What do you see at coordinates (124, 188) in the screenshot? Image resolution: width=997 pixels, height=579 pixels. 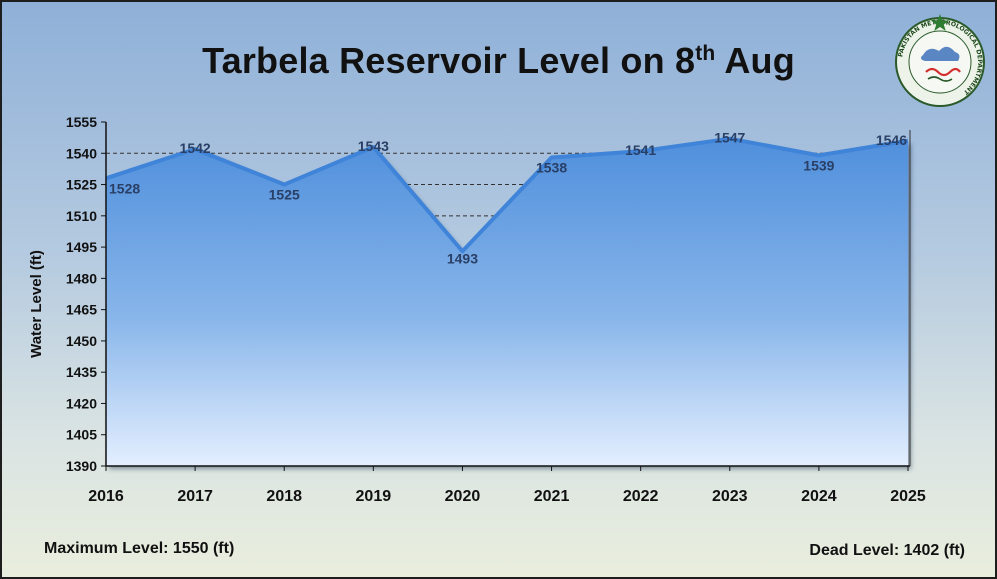 I see `data-label-2016: 1528` at bounding box center [124, 188].